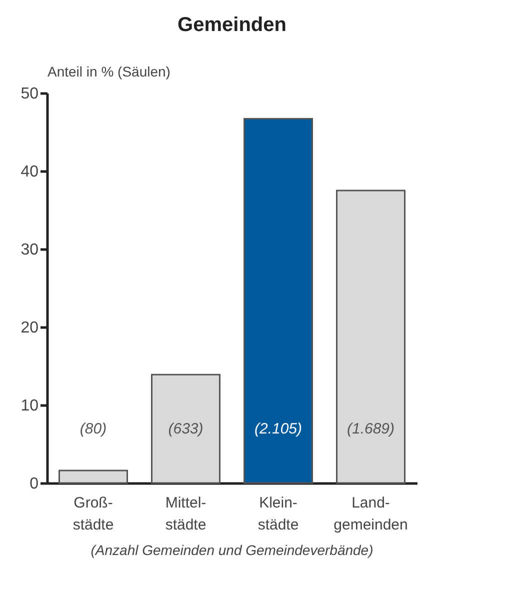 This screenshot has width=526, height=597. I want to click on text: (Anzahl Gemeinden und Gemeindeverbände), so click(232, 550).